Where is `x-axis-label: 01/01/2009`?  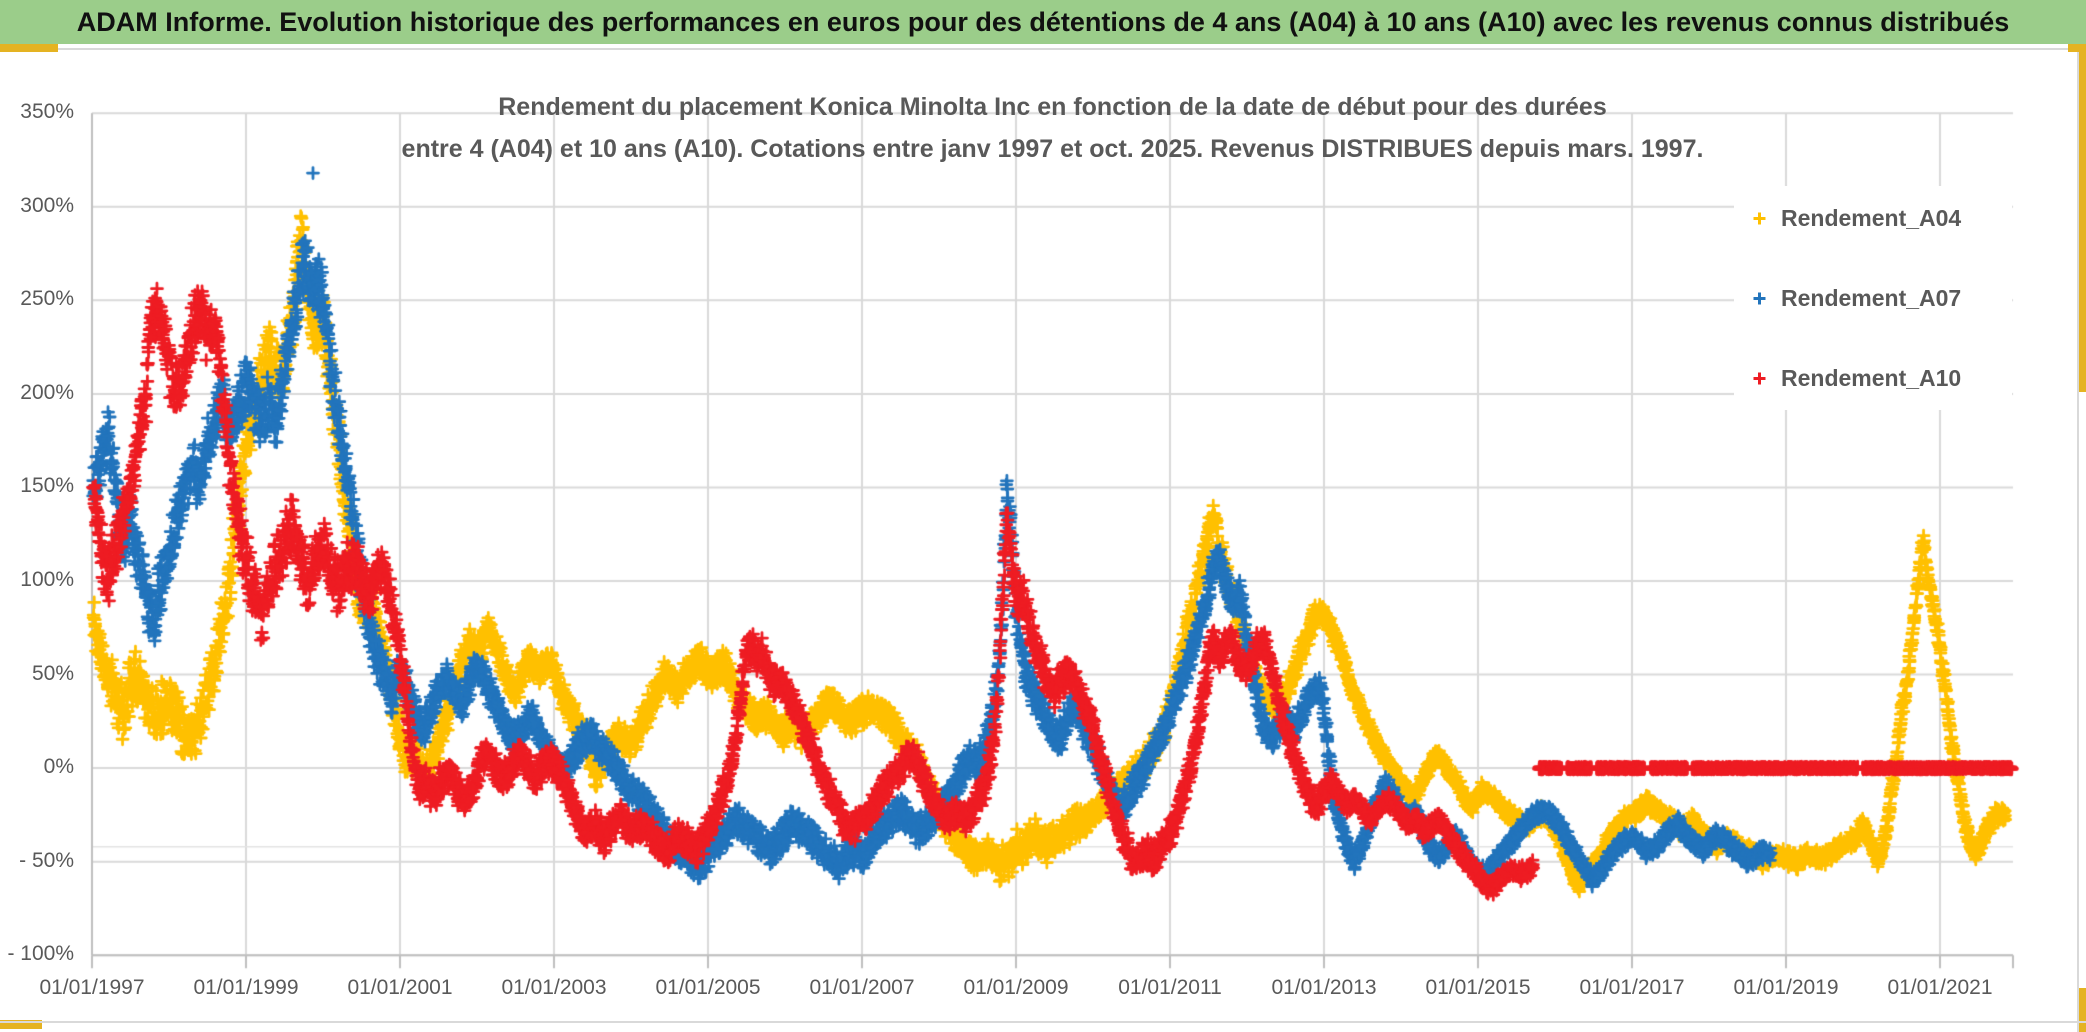 x-axis-label: 01/01/2009 is located at coordinates (1016, 987).